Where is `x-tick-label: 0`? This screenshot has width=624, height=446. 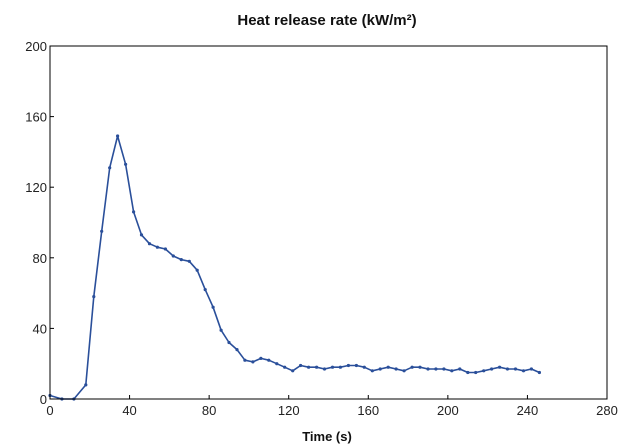
x-tick-label: 0 is located at coordinates (49, 410).